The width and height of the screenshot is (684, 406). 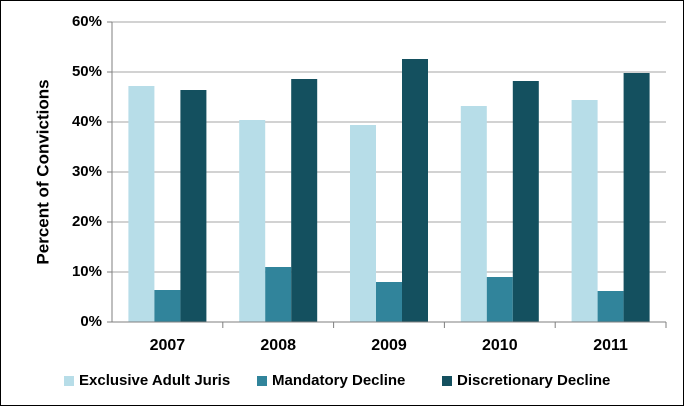 I want to click on y-tick-label: 0%, so click(x=91, y=321).